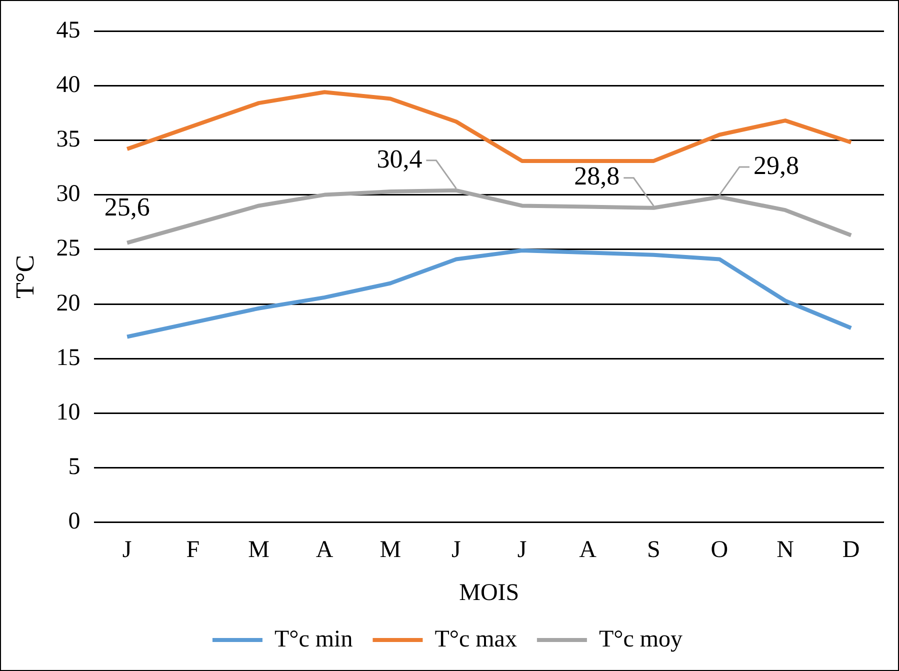 This screenshot has height=671, width=899. What do you see at coordinates (25, 276) in the screenshot?
I see `y-axis-title: T°C` at bounding box center [25, 276].